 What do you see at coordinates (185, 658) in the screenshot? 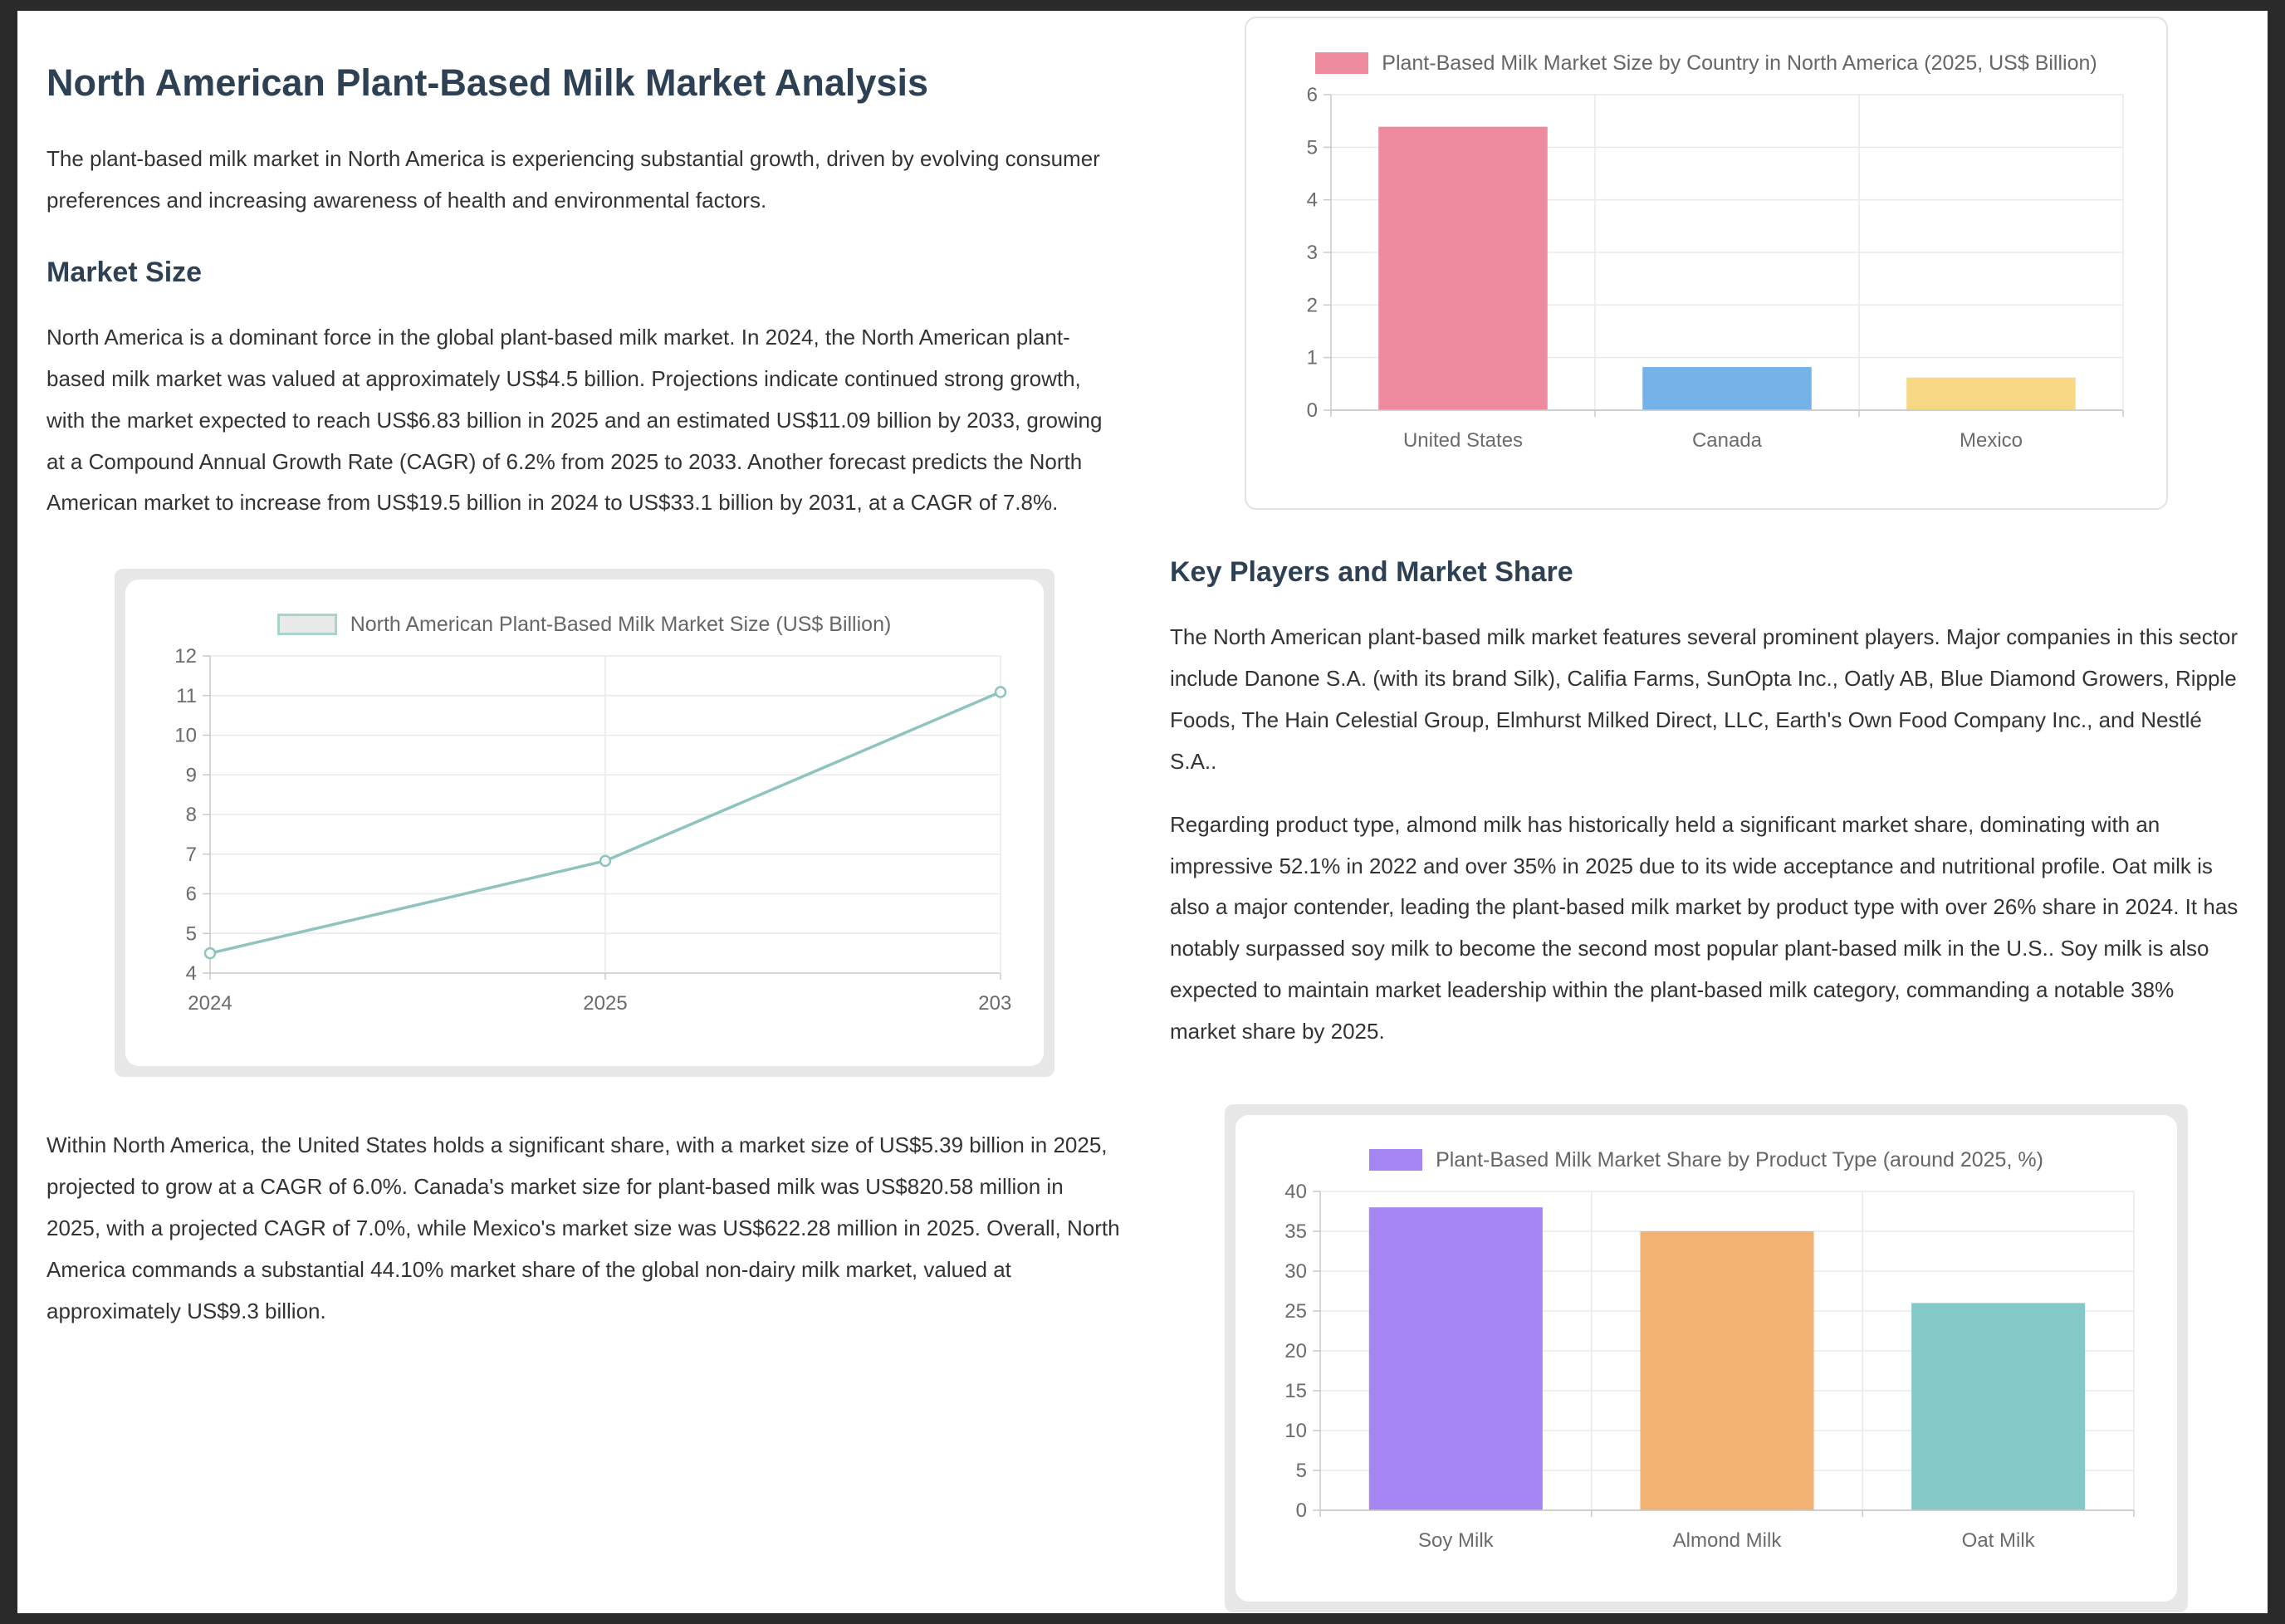
I see `svg-text: 12` at bounding box center [185, 658].